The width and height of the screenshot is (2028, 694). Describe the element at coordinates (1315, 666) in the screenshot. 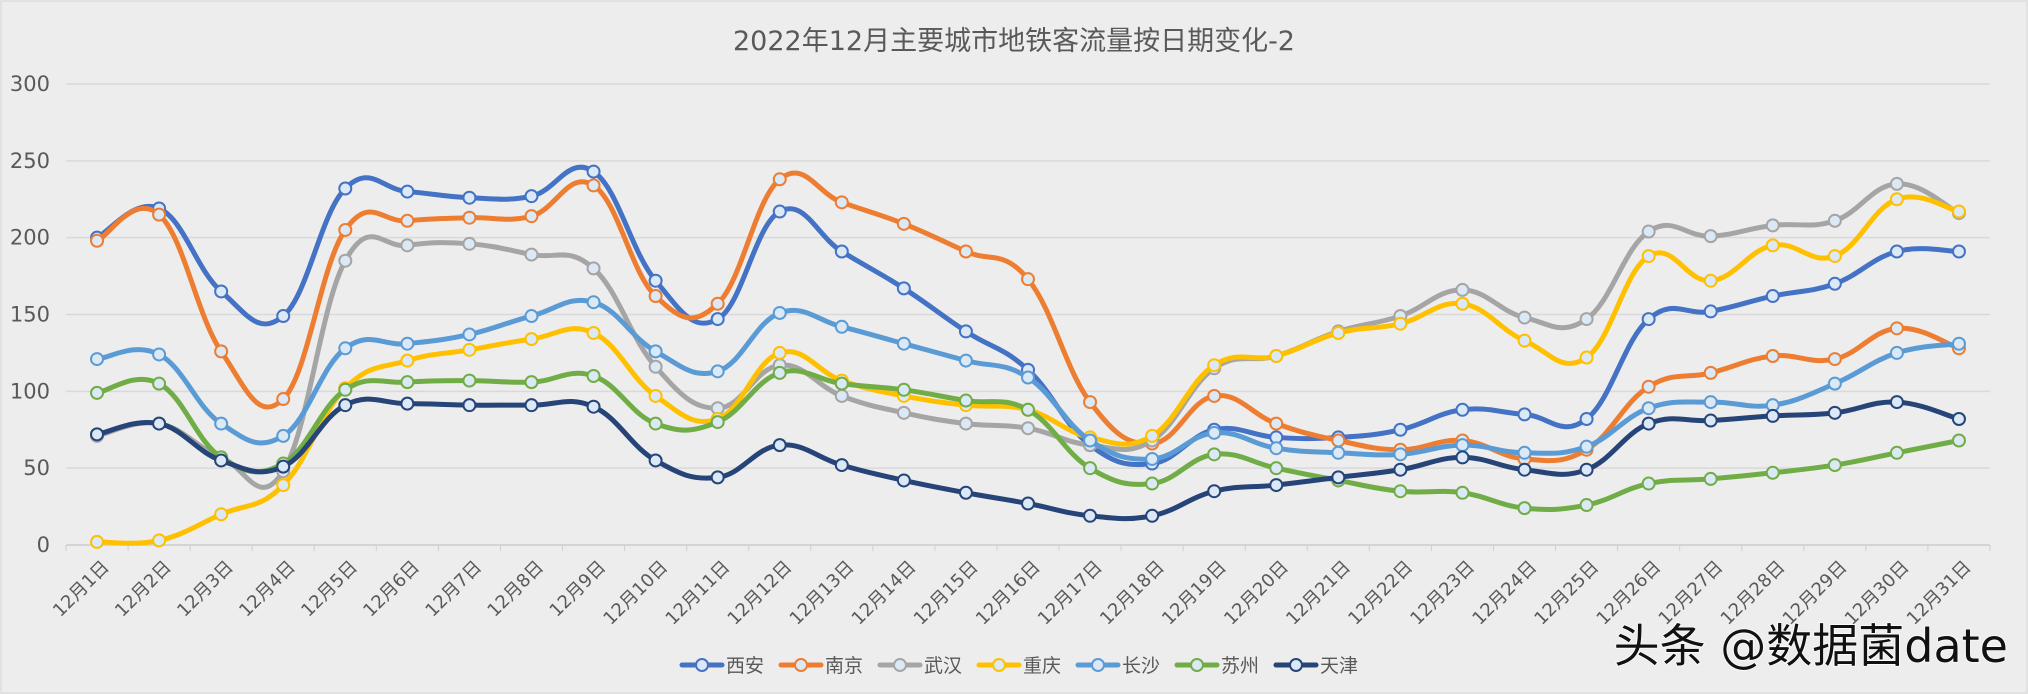

I see `legend-item-天津: 天津` at that location.